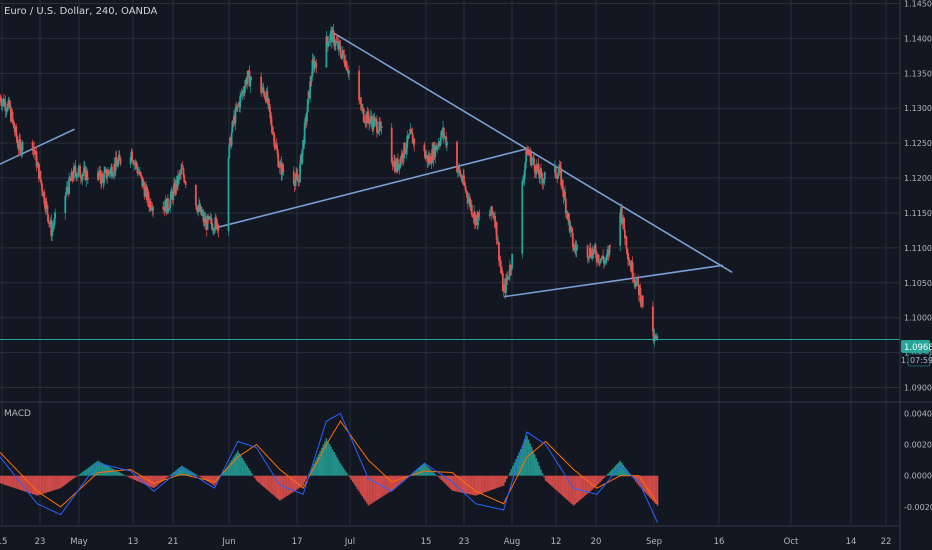  What do you see at coordinates (918, 348) in the screenshot?
I see `last-price-value: 1.09688` at bounding box center [918, 348].